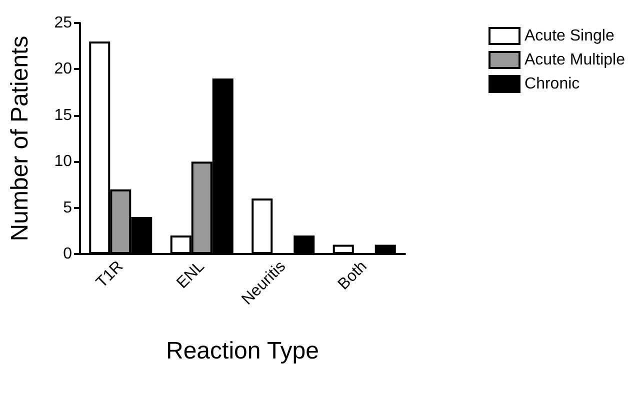 The width and height of the screenshot is (638, 393). Describe the element at coordinates (569, 36) in the screenshot. I see `legend-label: Acute Single` at that location.